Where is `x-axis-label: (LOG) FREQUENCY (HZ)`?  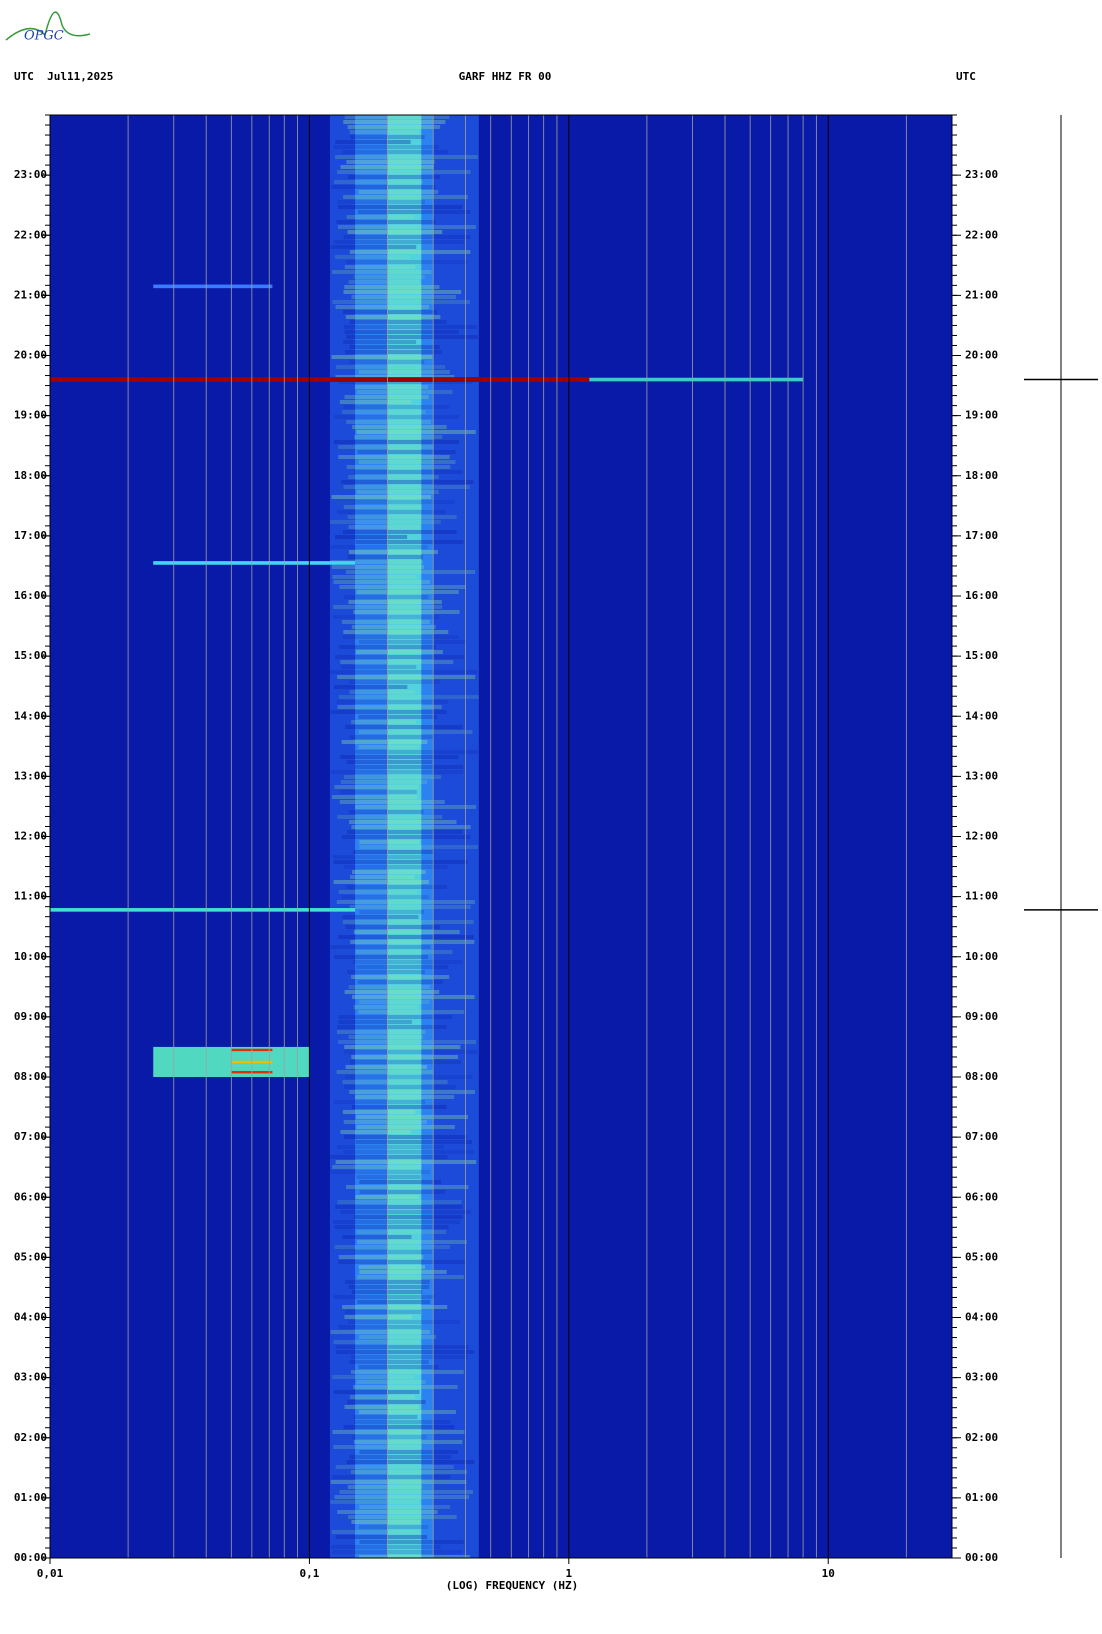 x-axis-label: (LOG) FREQUENCY (HZ) is located at coordinates (512, 1585).